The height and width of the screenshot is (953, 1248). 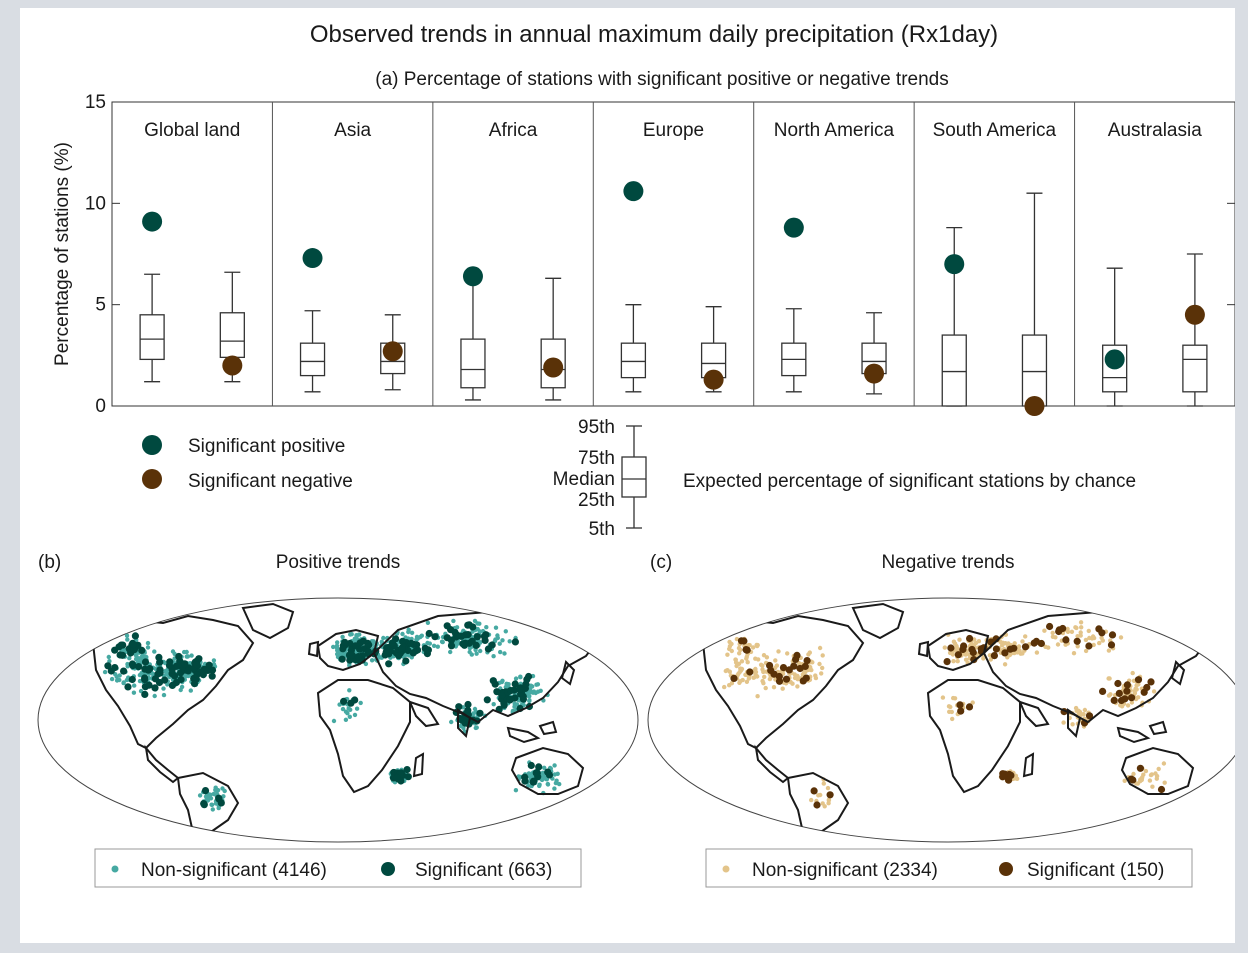 I want to click on observed-positive-point, so click(x=954, y=264).